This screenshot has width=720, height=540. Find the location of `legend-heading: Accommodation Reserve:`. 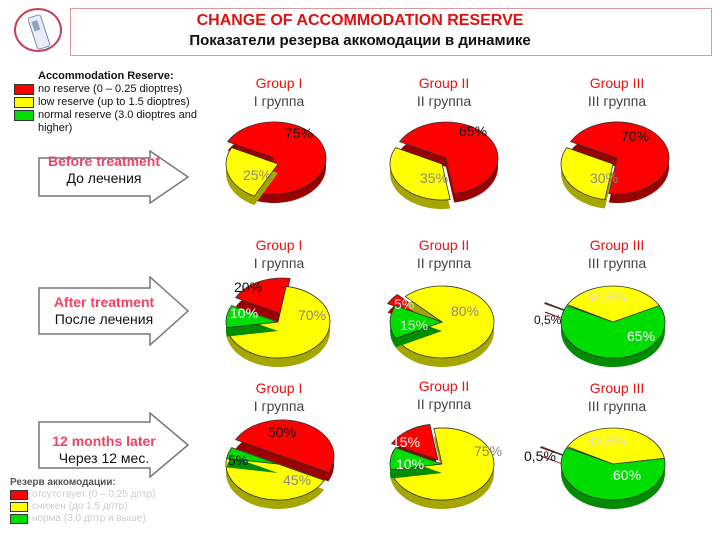

legend-heading: Accommodation Reserve: is located at coordinates (106, 76).